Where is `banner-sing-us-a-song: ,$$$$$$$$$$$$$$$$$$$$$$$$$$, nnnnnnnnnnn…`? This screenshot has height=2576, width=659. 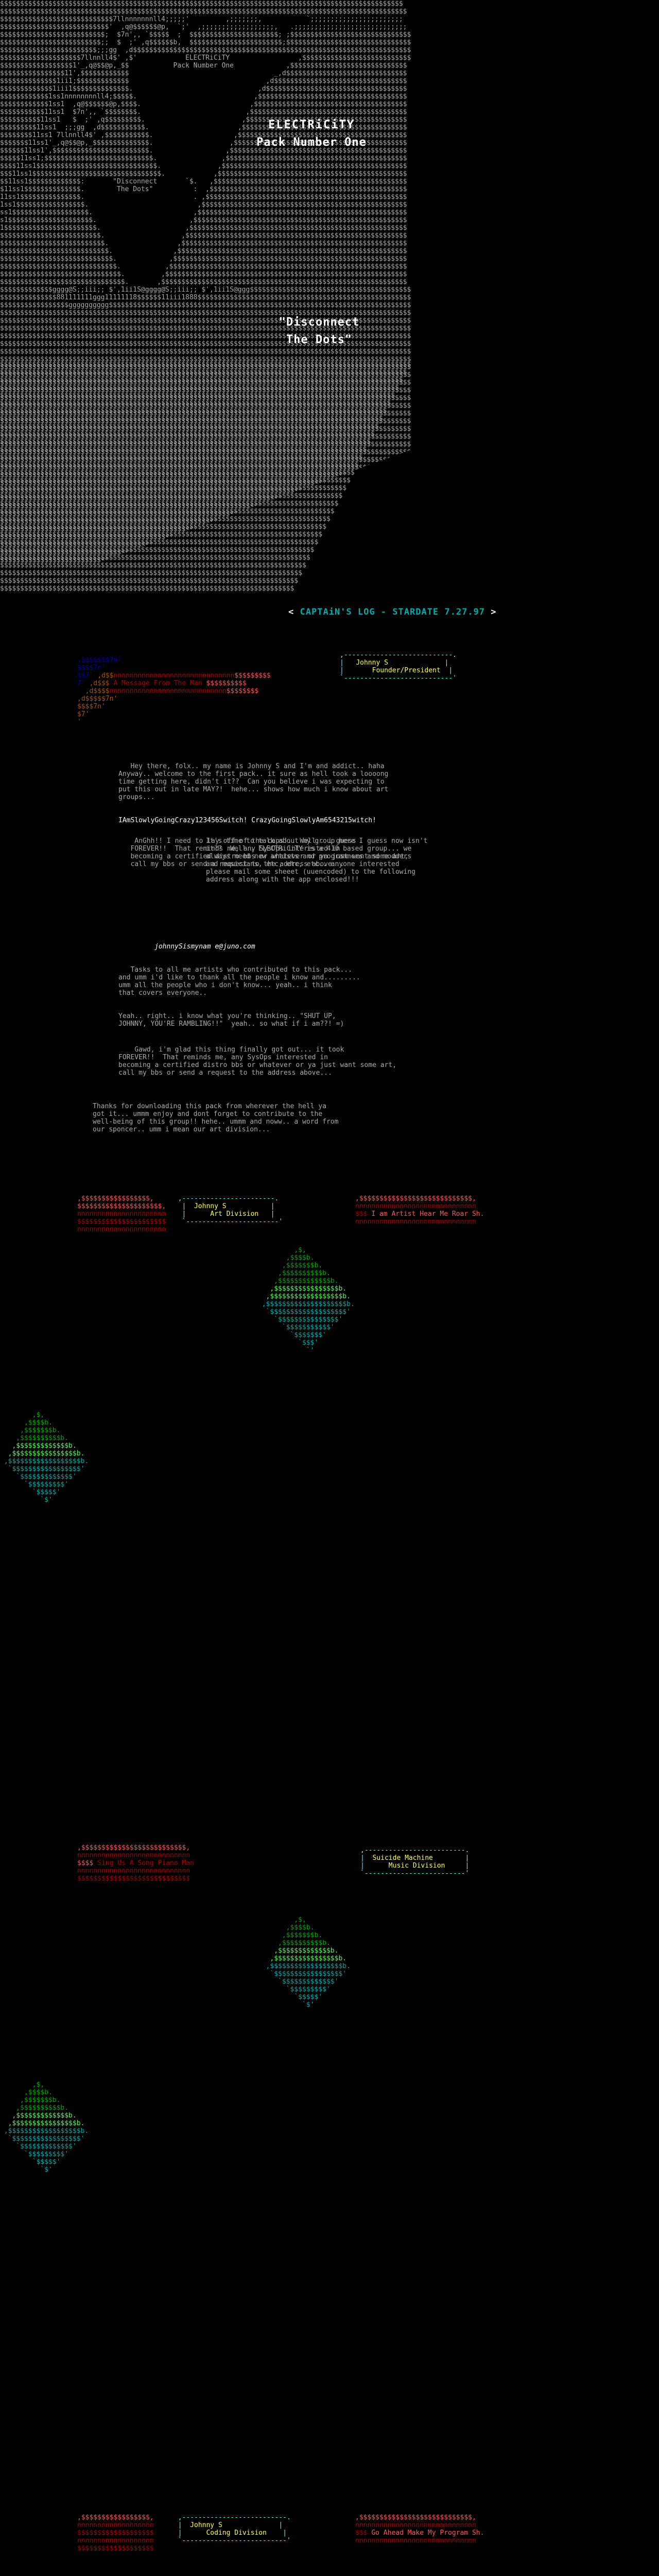 banner-sing-us-a-song: ,$$$$$$$$$$$$$$$$$$$$$$$$$$, nnnnnnnnnnn… is located at coordinates (136, 1863).